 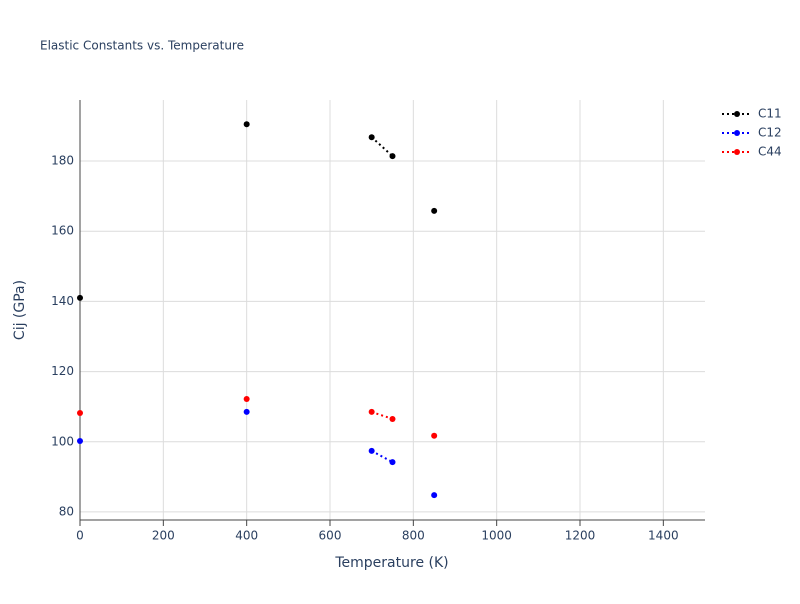 What do you see at coordinates (80, 536) in the screenshot?
I see `x-tick-label: 0` at bounding box center [80, 536].